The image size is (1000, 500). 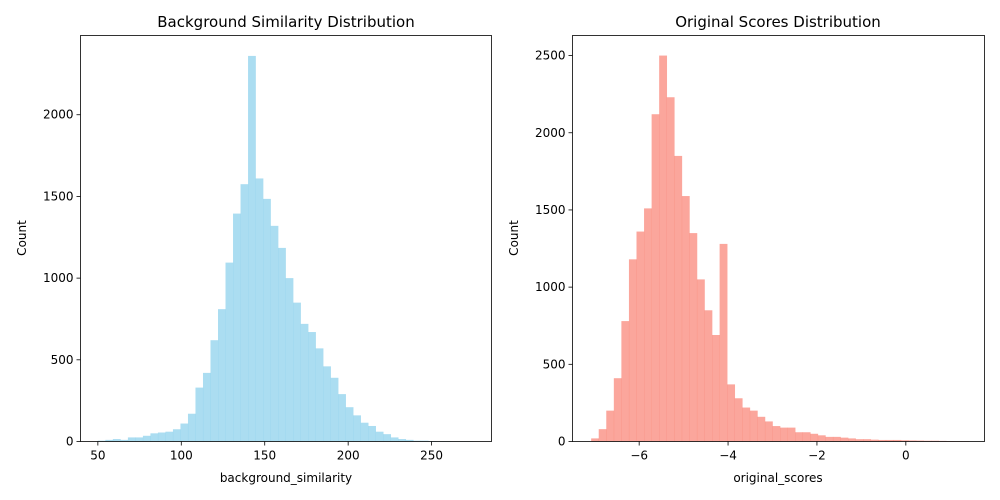 What do you see at coordinates (97, 456) in the screenshot?
I see `x-tick-label: 50` at bounding box center [97, 456].